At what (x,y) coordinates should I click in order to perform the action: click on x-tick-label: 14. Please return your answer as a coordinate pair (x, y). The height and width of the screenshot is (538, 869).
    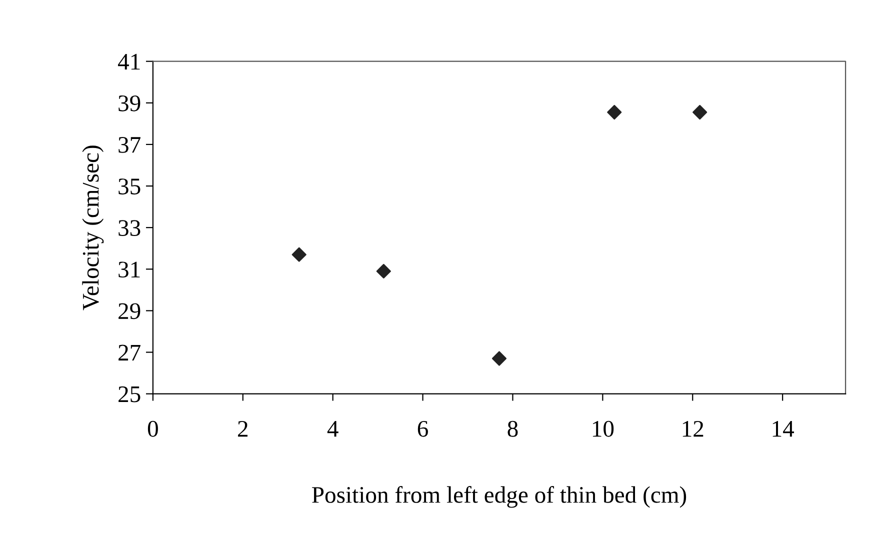
    Looking at the image, I should click on (783, 429).